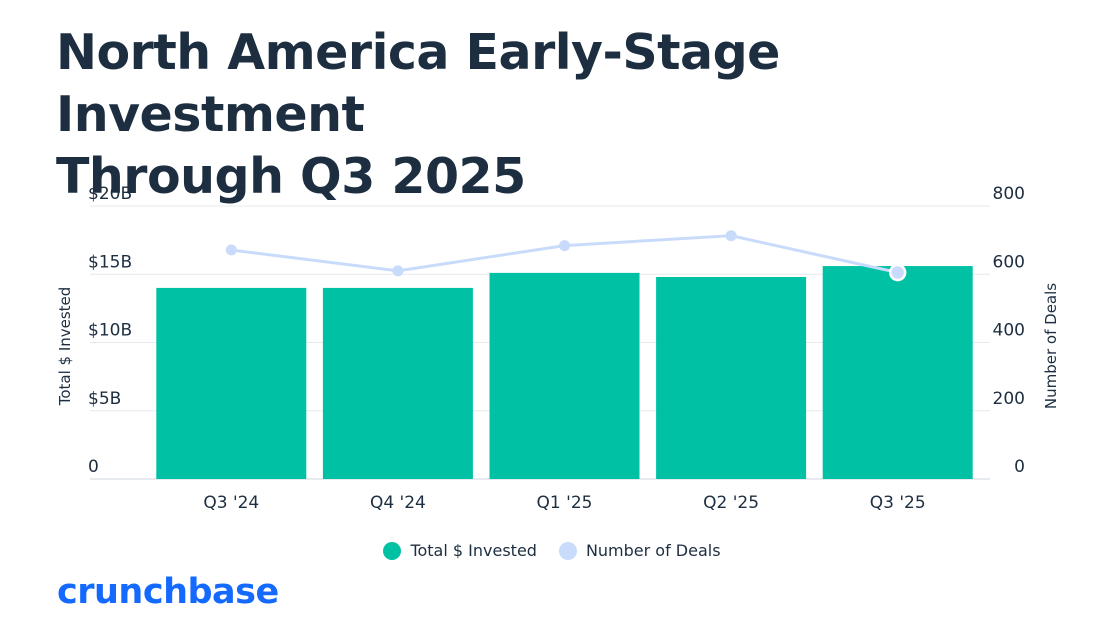 The image size is (1104, 633). I want to click on y-left-tick-label: 0, so click(93, 467).